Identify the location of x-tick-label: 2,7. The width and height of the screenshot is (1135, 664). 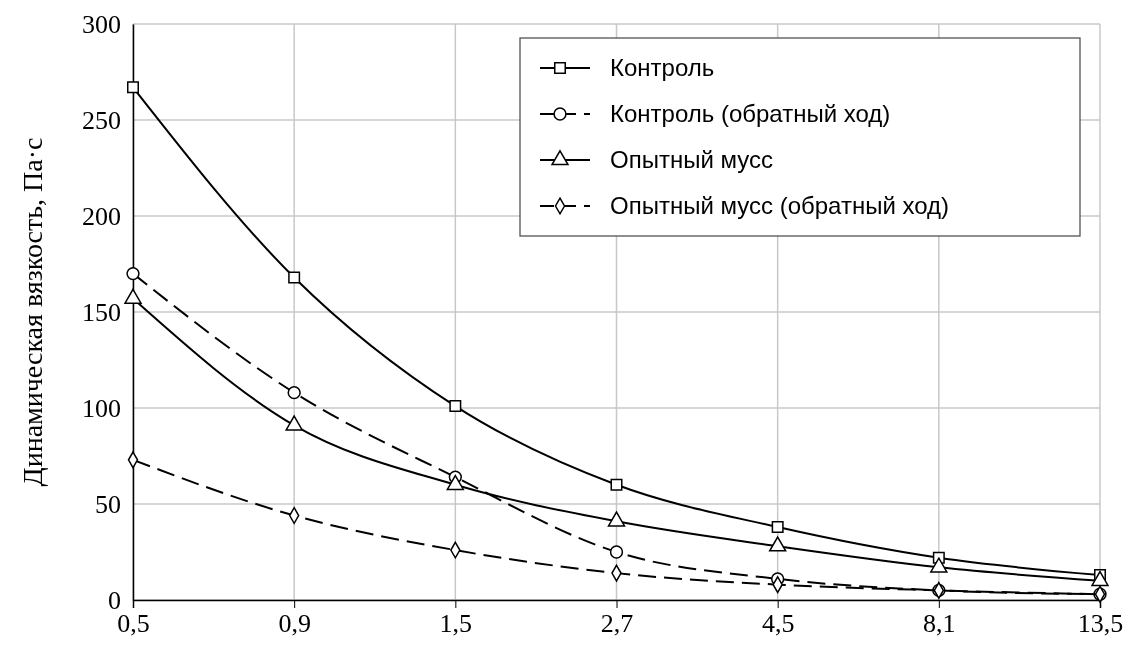
(617, 624).